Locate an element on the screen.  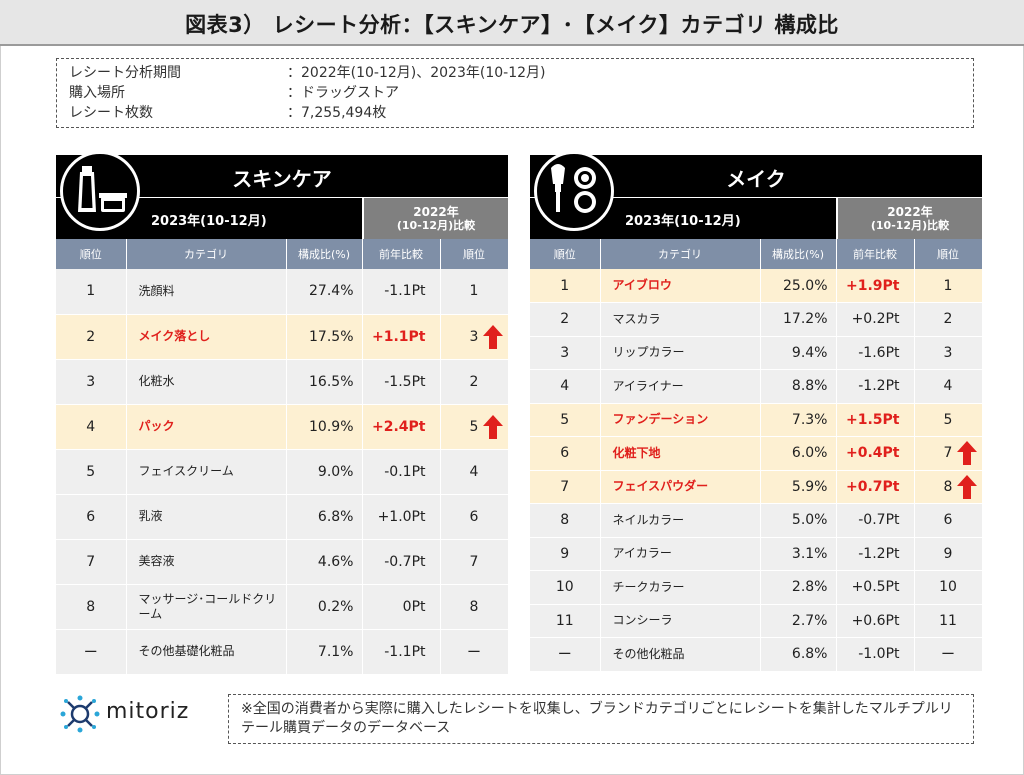
info-value: ：2022年(10-12月)、2023年(10-12月) is located at coordinates (416, 73).